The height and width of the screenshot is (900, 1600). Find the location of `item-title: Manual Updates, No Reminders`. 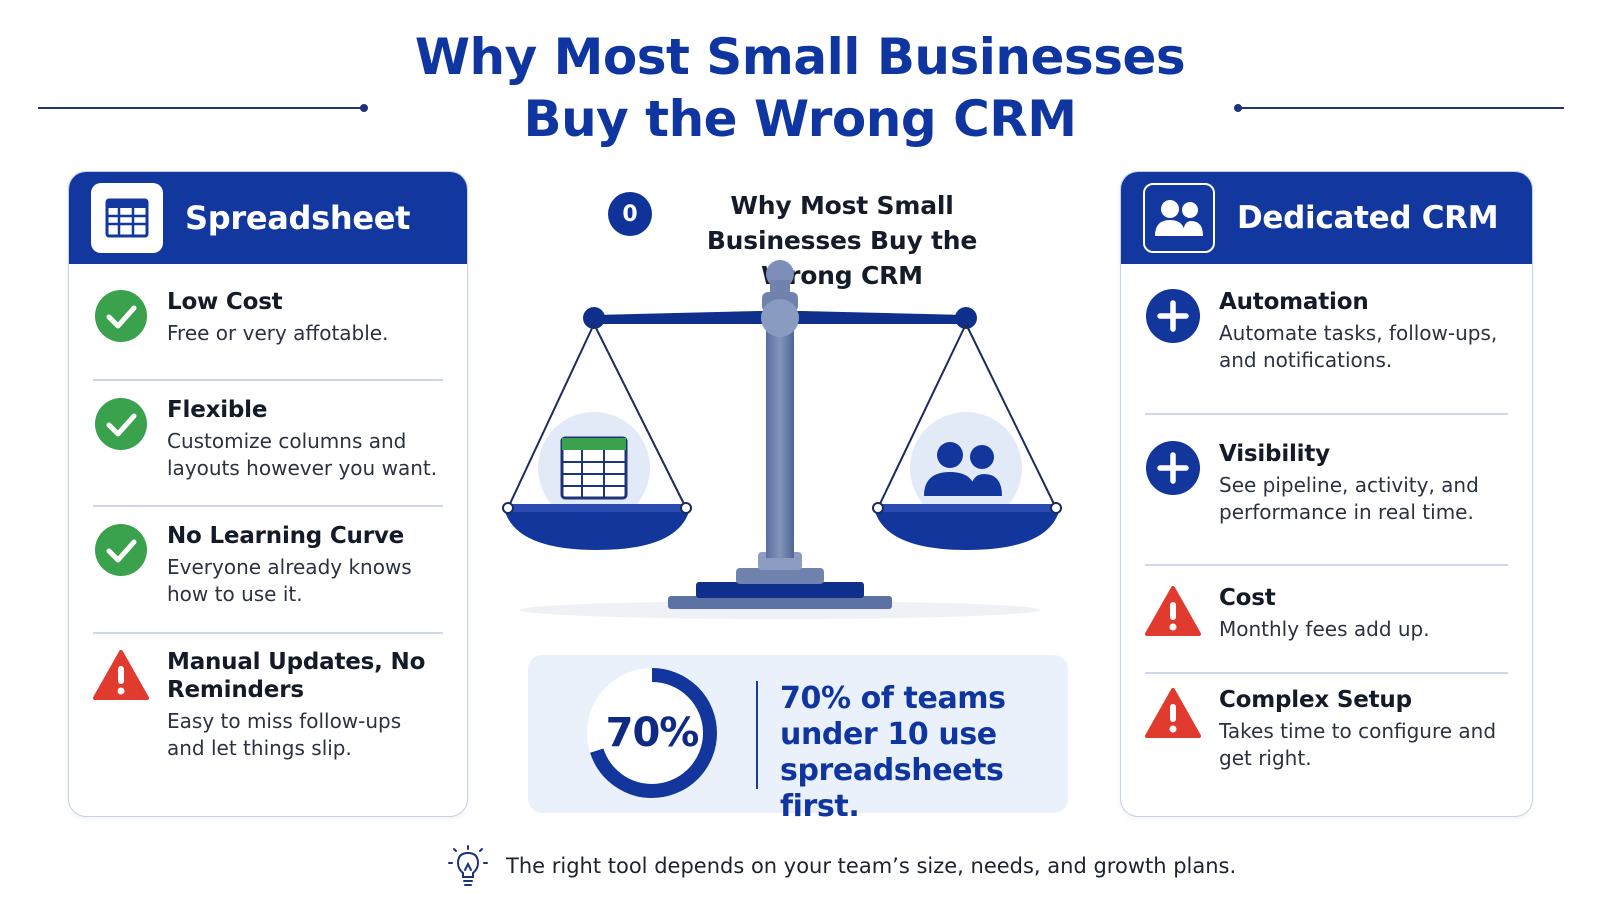

item-title: Manual Updates, No Reminders is located at coordinates (296, 676).